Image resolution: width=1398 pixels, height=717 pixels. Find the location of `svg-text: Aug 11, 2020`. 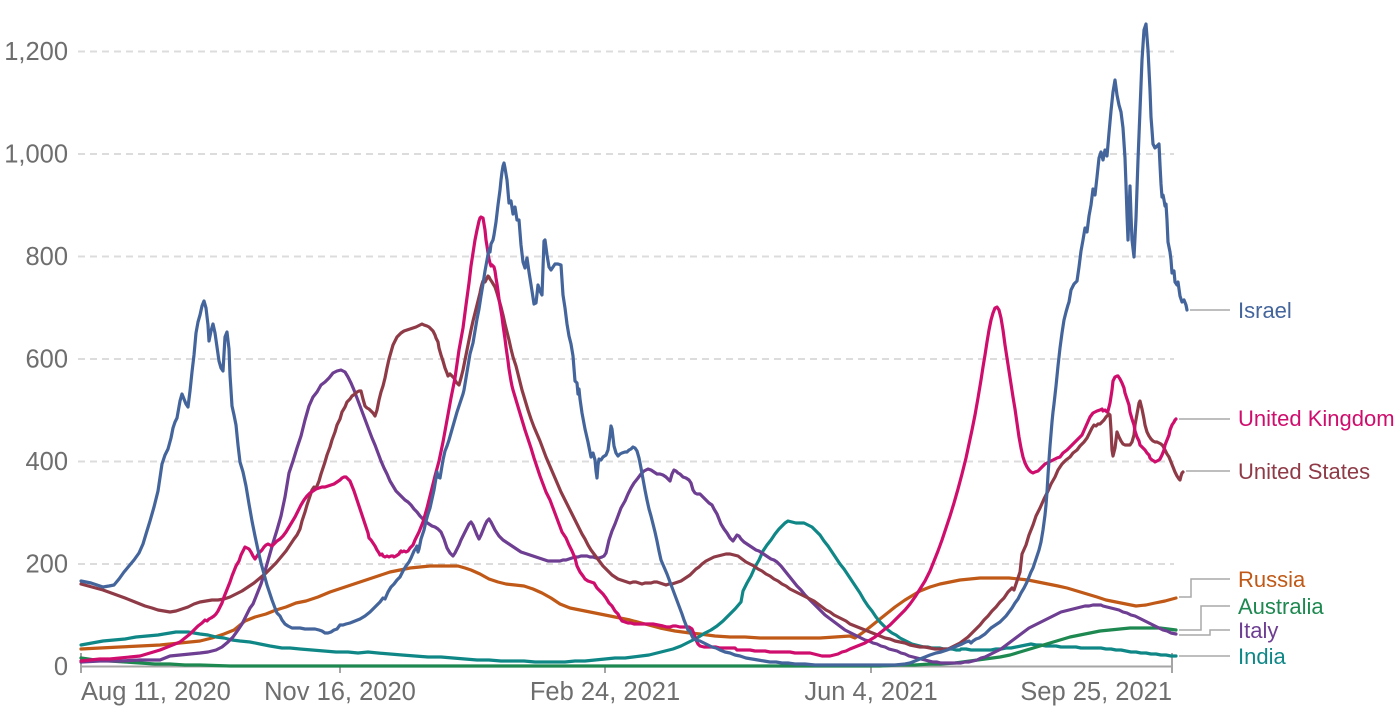

svg-text: Aug 11, 2020 is located at coordinates (156, 692).